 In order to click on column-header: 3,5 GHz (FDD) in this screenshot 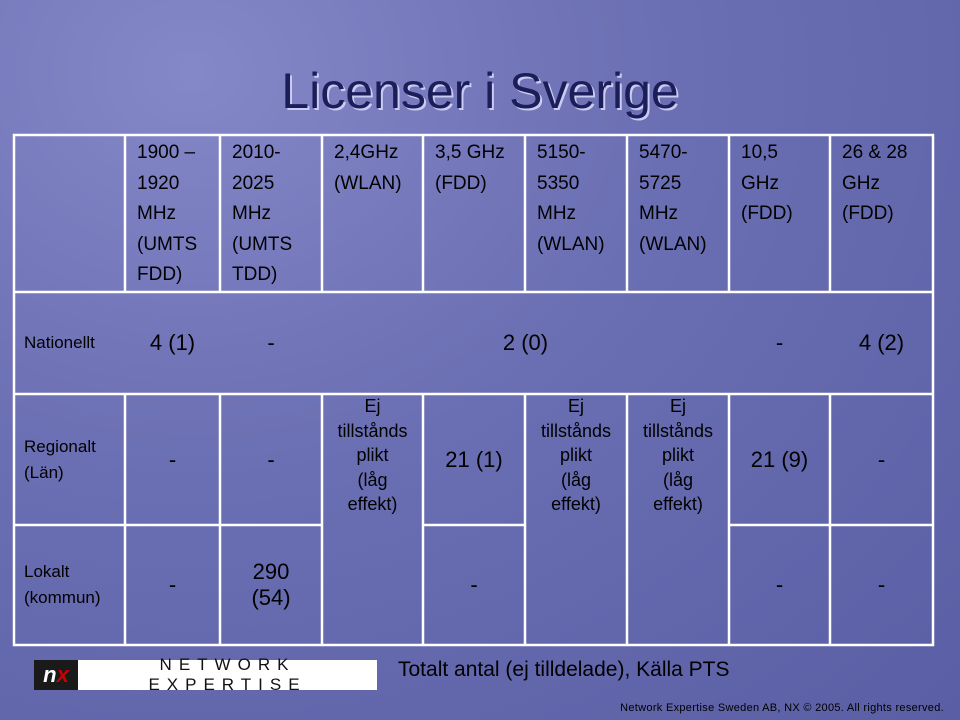, I will do `click(470, 168)`.